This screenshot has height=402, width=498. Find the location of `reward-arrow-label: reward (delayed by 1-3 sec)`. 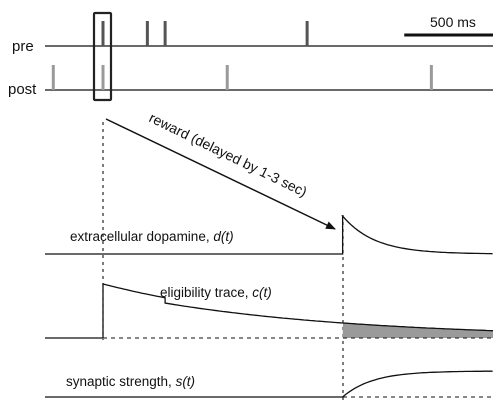

reward-arrow-label: reward (delayed by 1-3 sec) is located at coordinates (228, 154).